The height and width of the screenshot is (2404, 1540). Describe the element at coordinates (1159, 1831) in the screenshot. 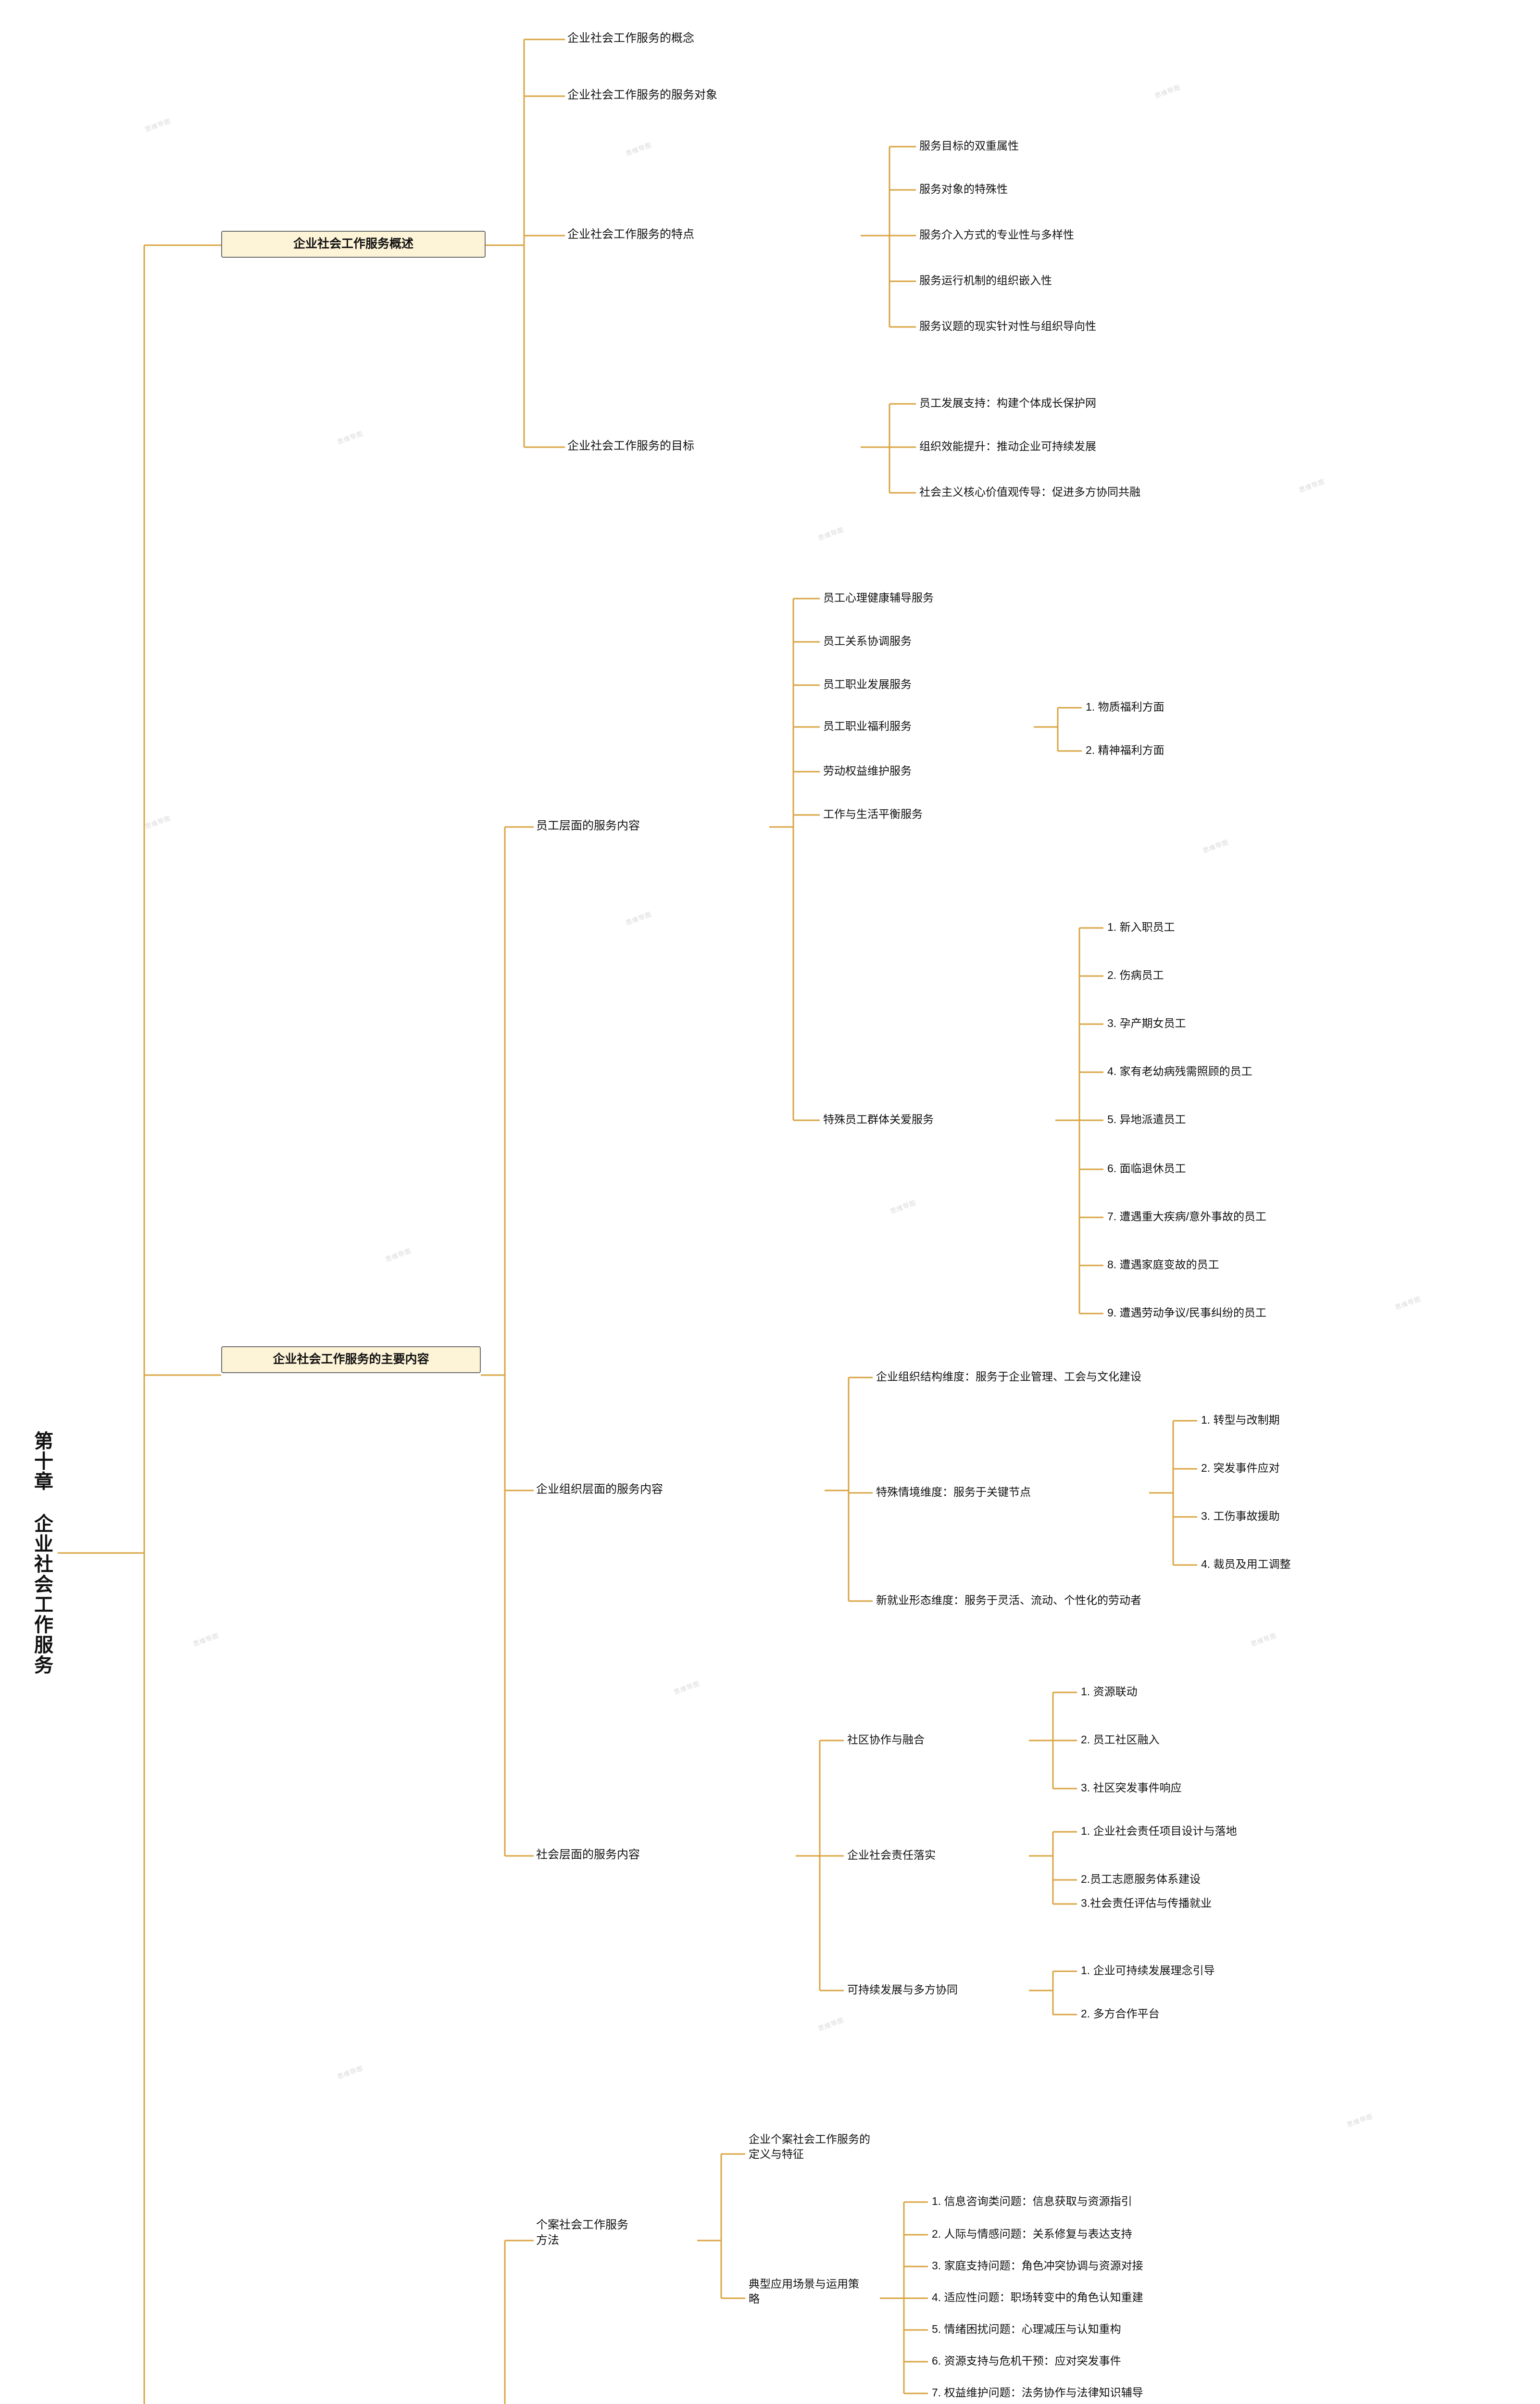

I see `leaf-node: 1. 企业社会责任项目设计与落地` at that location.